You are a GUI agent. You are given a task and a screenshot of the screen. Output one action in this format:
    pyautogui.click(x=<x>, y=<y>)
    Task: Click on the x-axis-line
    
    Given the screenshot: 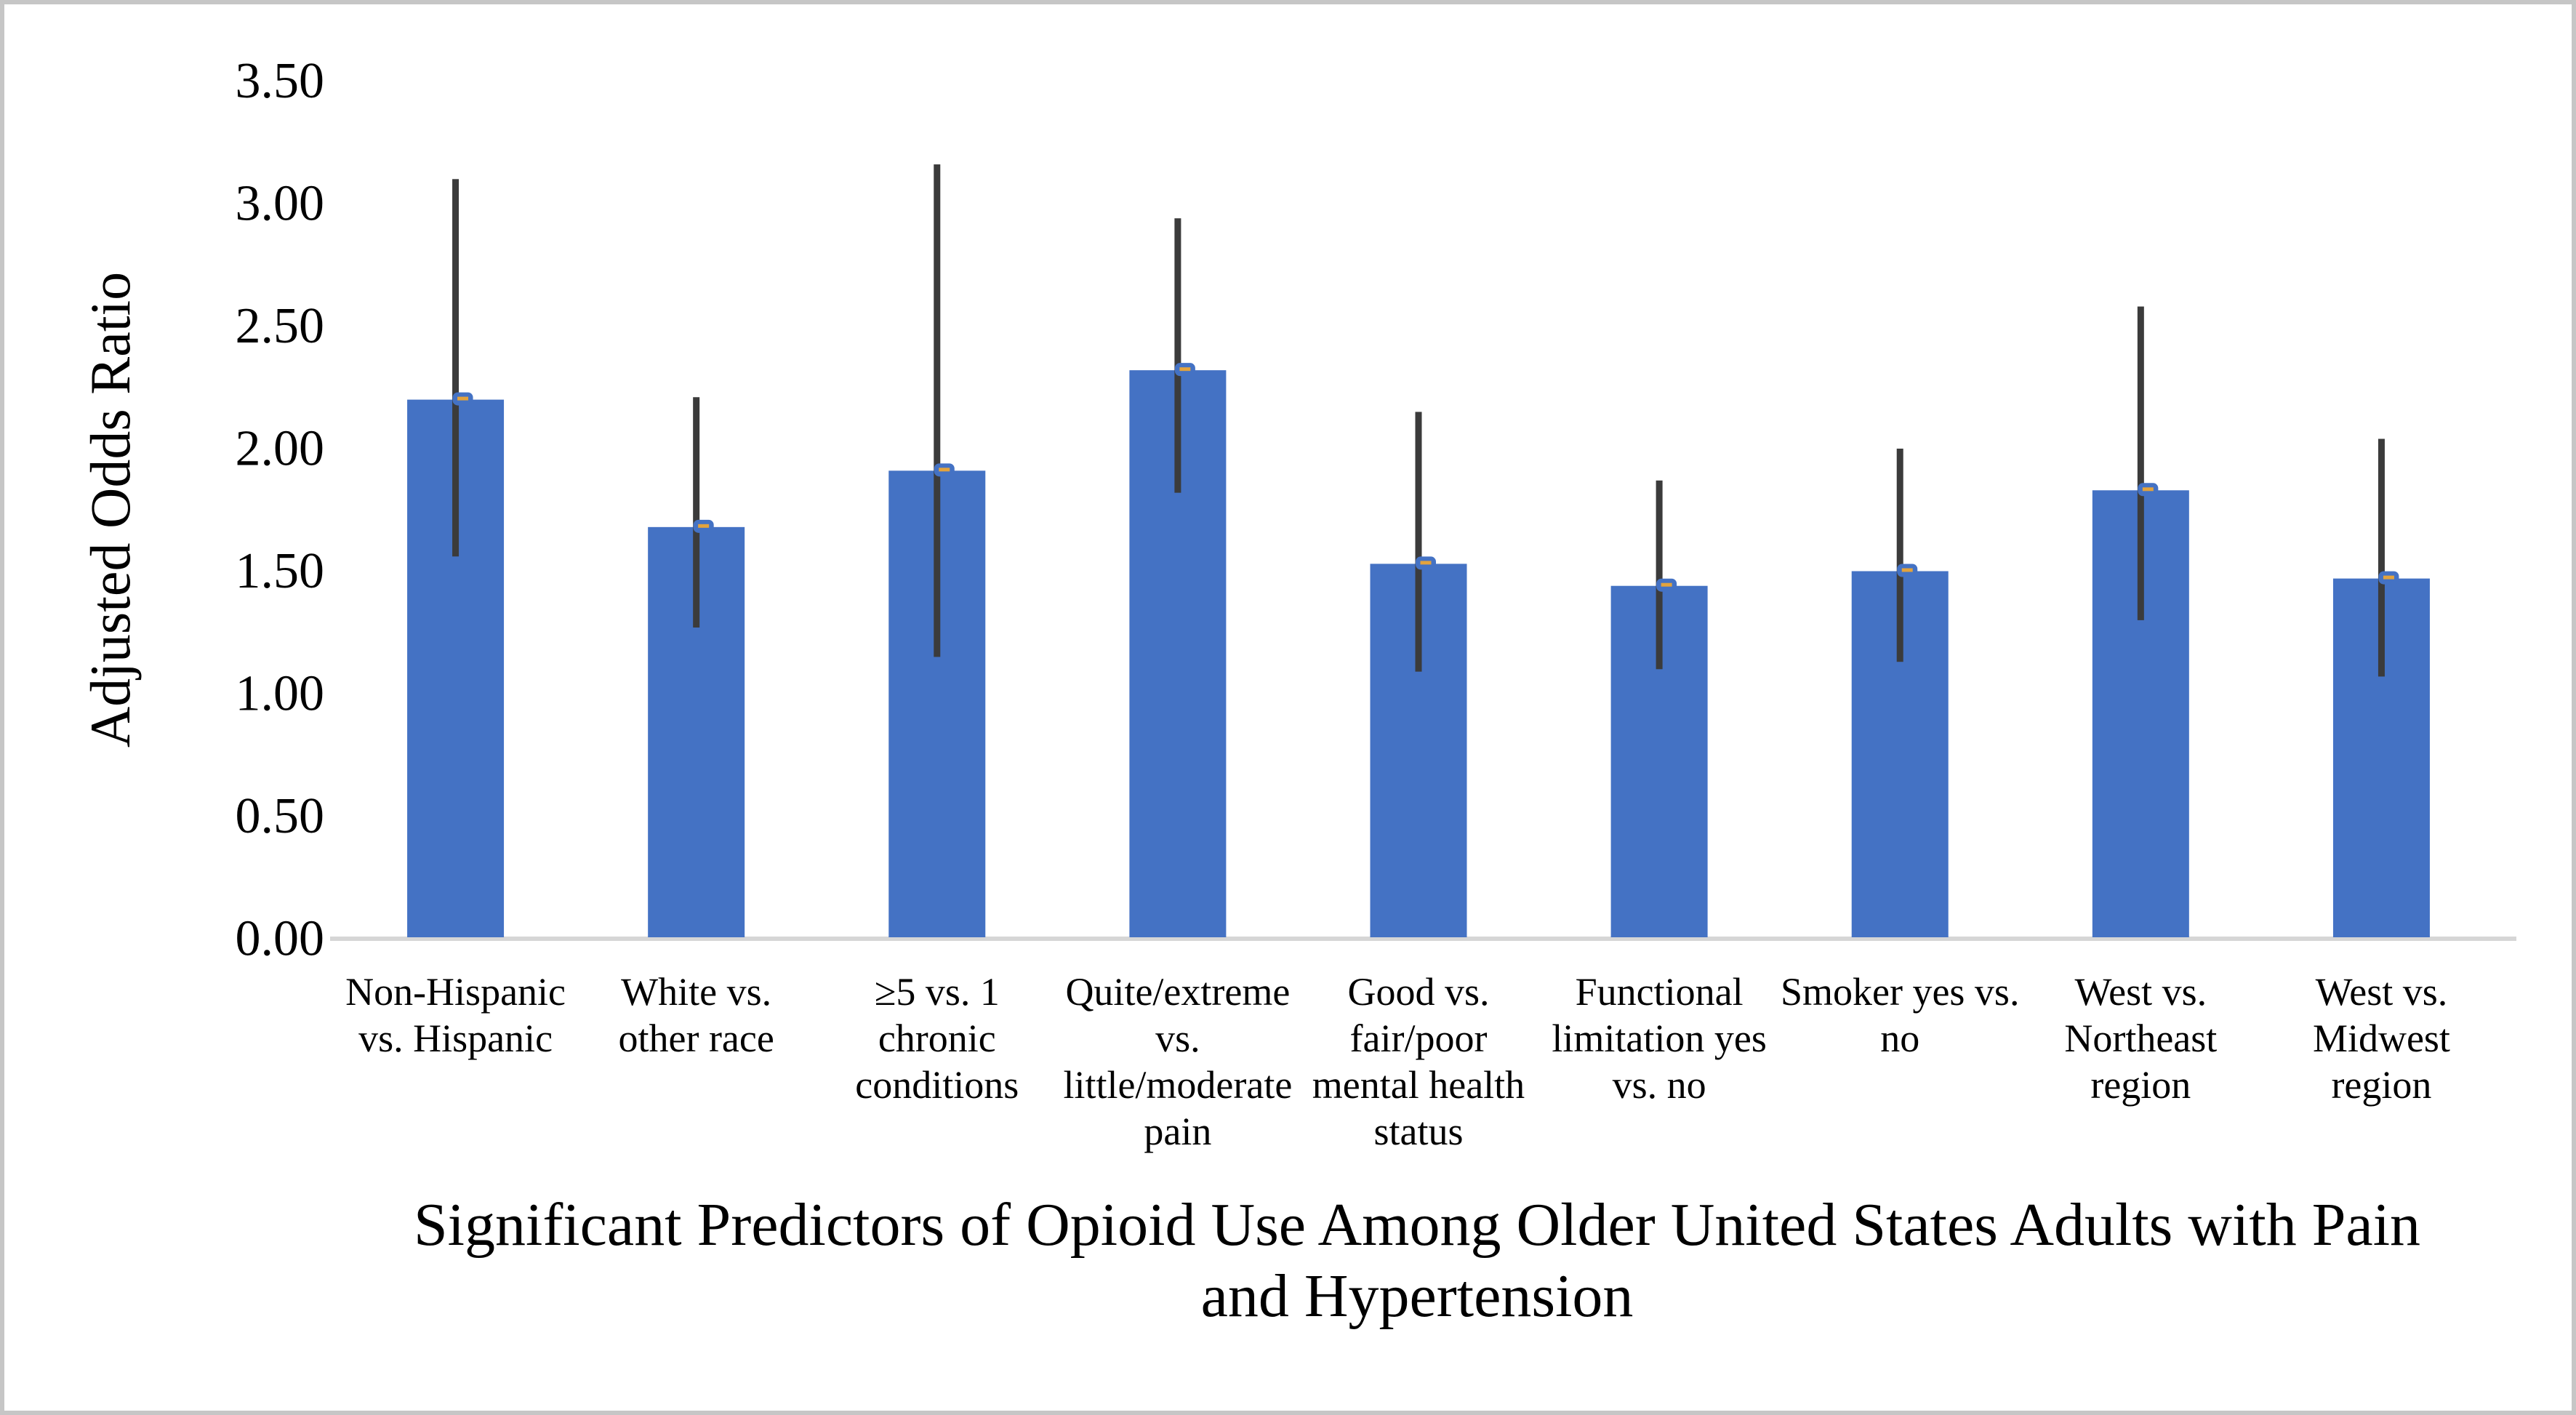 What is the action you would take?
    pyautogui.click(x=1423, y=939)
    